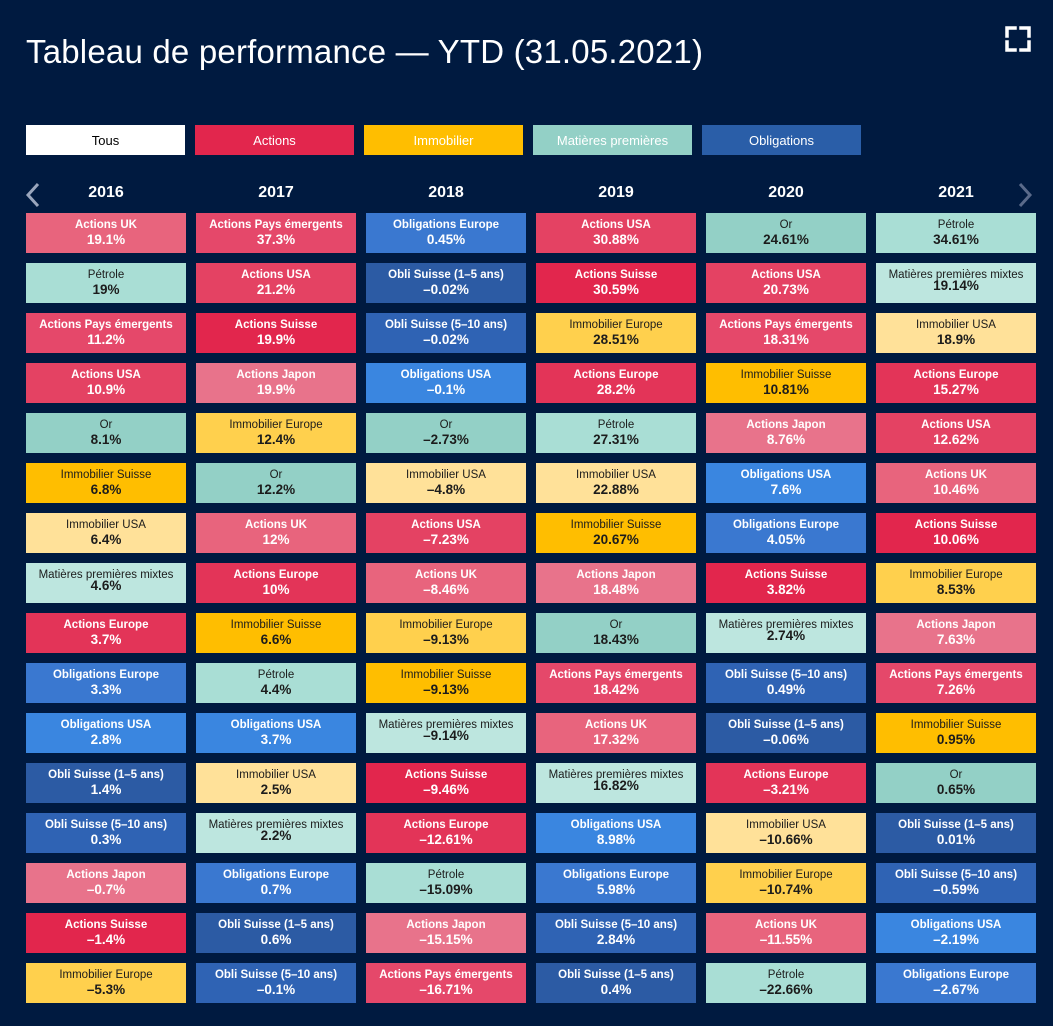 The height and width of the screenshot is (1026, 1053). I want to click on perf-cell: Obligations Europe 5.98%, so click(616, 883).